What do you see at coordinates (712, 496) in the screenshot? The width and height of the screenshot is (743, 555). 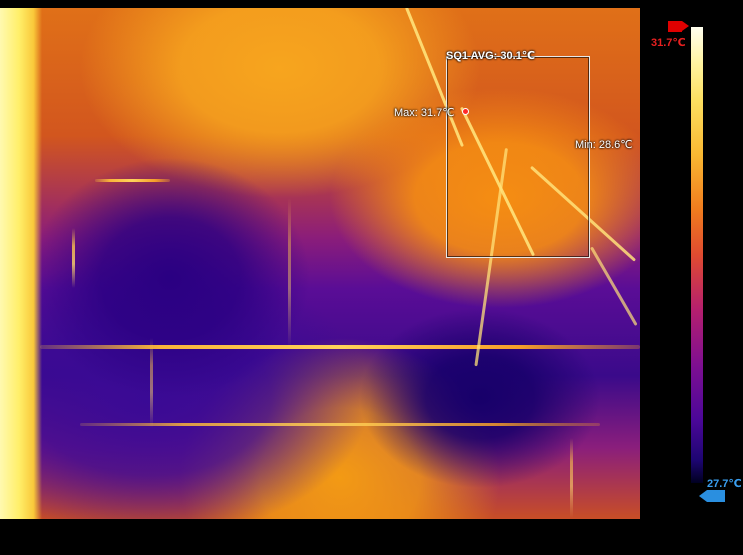 I see `scale-min-marker-icon` at bounding box center [712, 496].